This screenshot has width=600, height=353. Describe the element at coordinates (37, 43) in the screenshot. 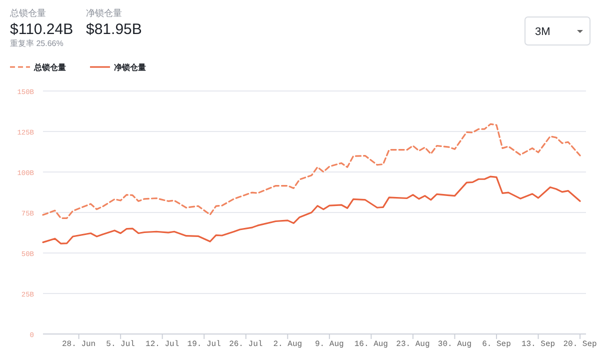

I see `text: 重复率 25.66%` at that location.